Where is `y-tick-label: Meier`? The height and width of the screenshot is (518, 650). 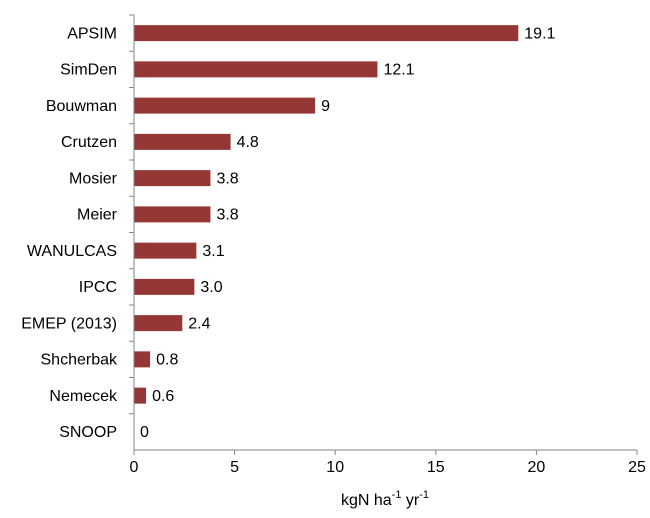 y-tick-label: Meier is located at coordinates (97, 215).